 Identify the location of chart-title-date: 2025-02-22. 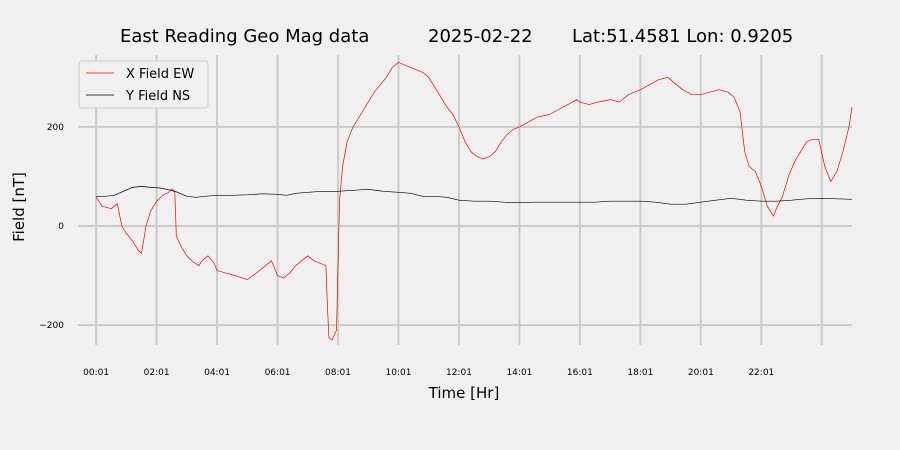
(480, 36).